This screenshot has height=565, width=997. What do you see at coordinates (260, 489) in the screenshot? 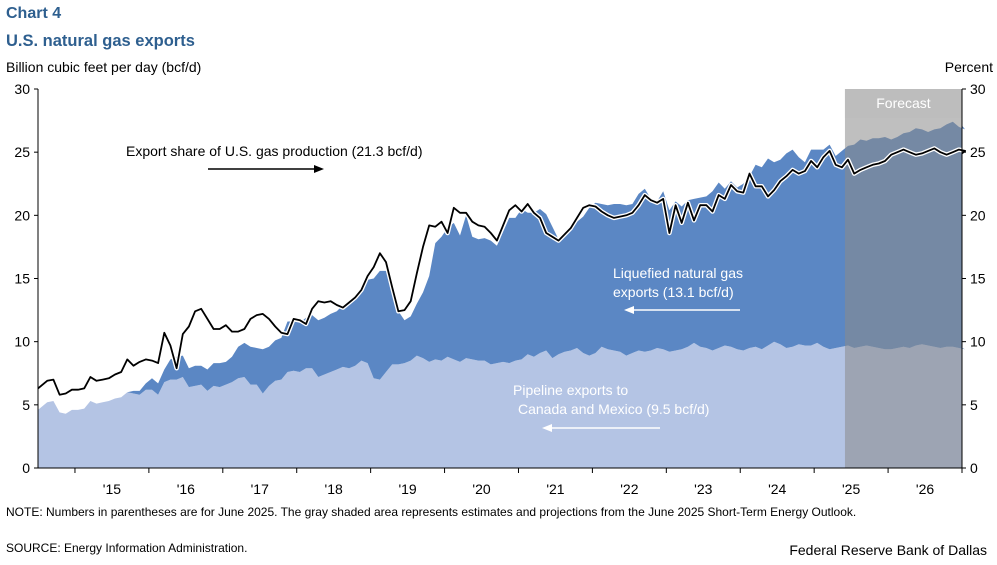
I see `x-tick-label: '17` at bounding box center [260, 489].